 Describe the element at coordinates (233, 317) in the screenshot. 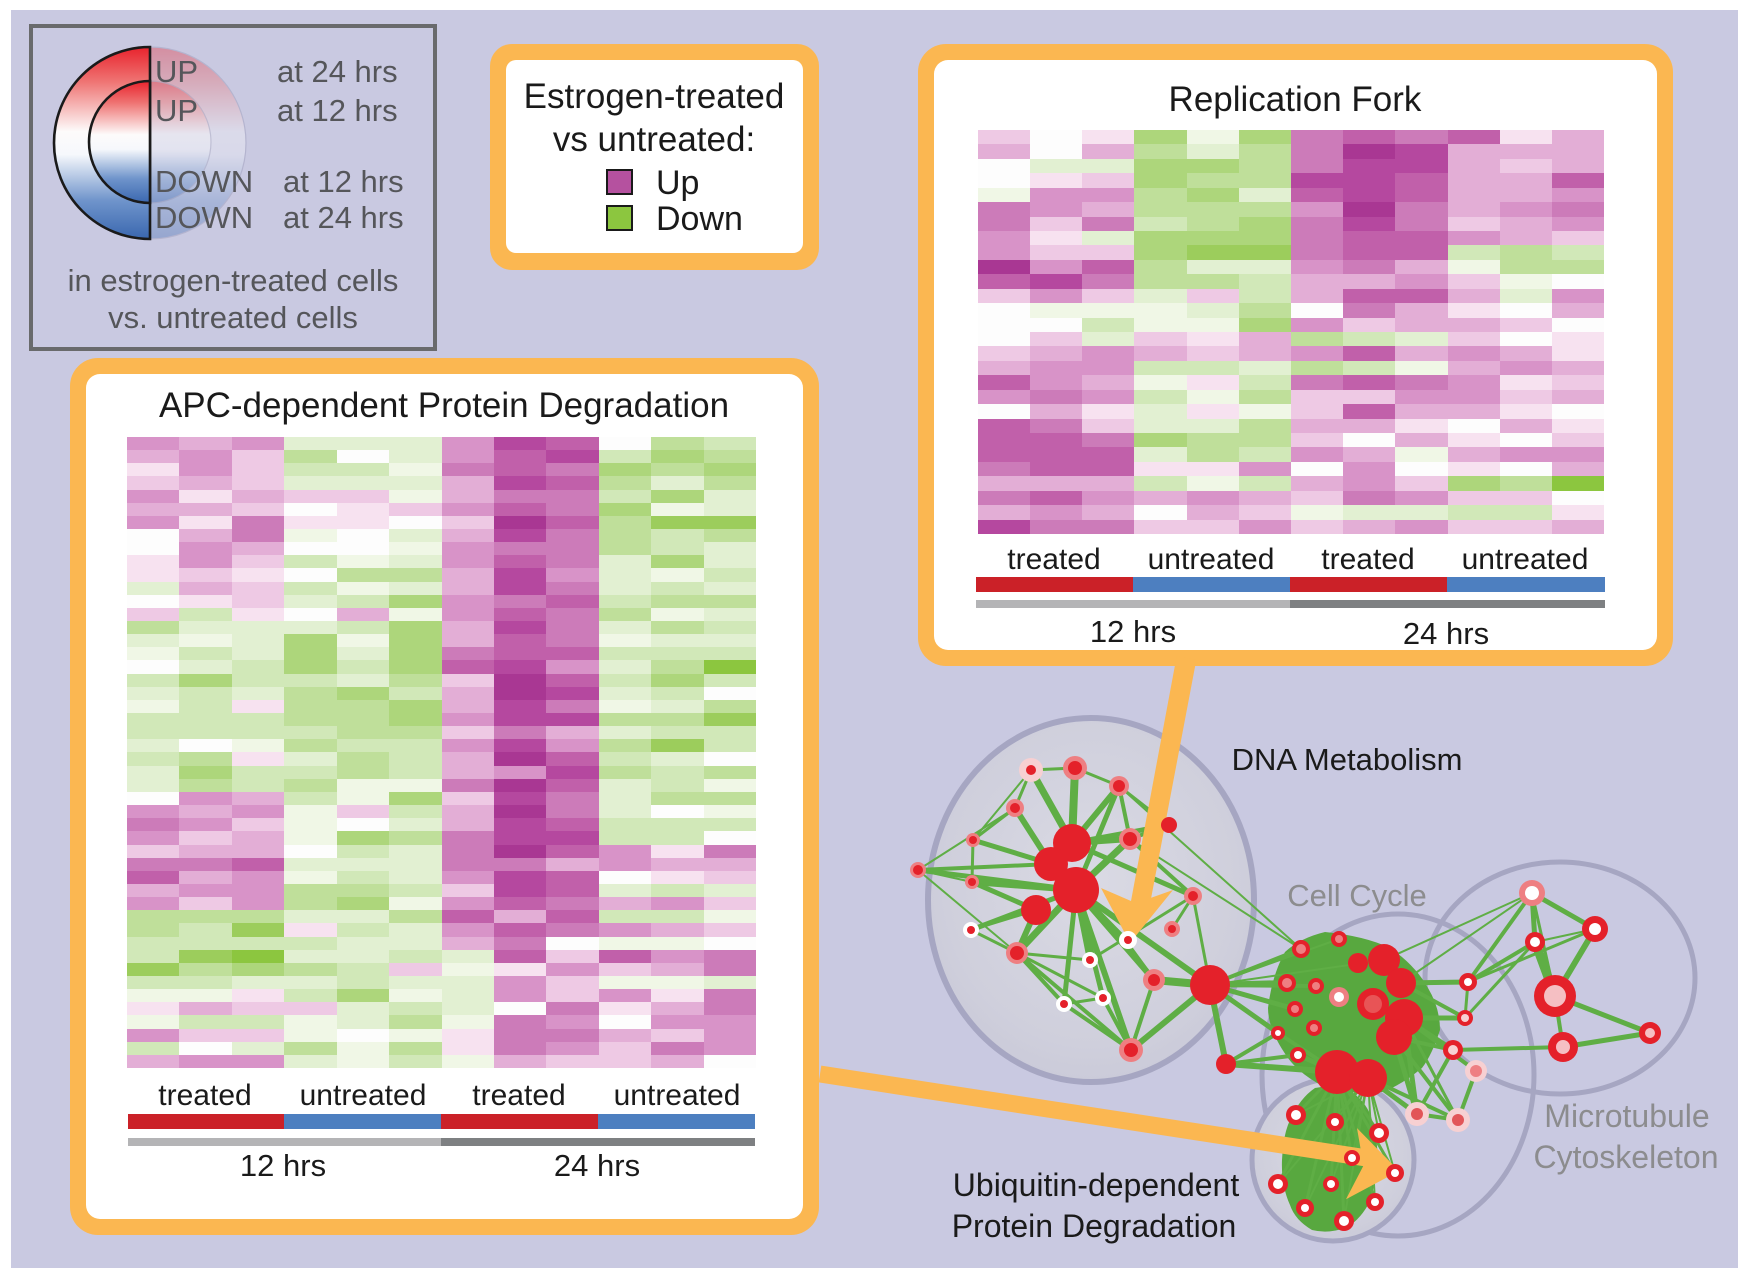

I see `svg-text: vs. untreated cells` at that location.